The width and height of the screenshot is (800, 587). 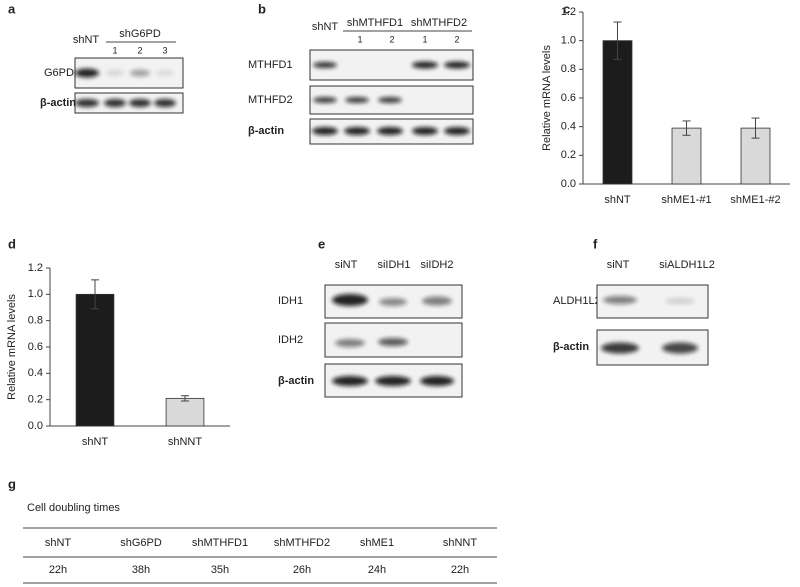 I want to click on y-tick-label: 0.4, so click(x=35, y=373).